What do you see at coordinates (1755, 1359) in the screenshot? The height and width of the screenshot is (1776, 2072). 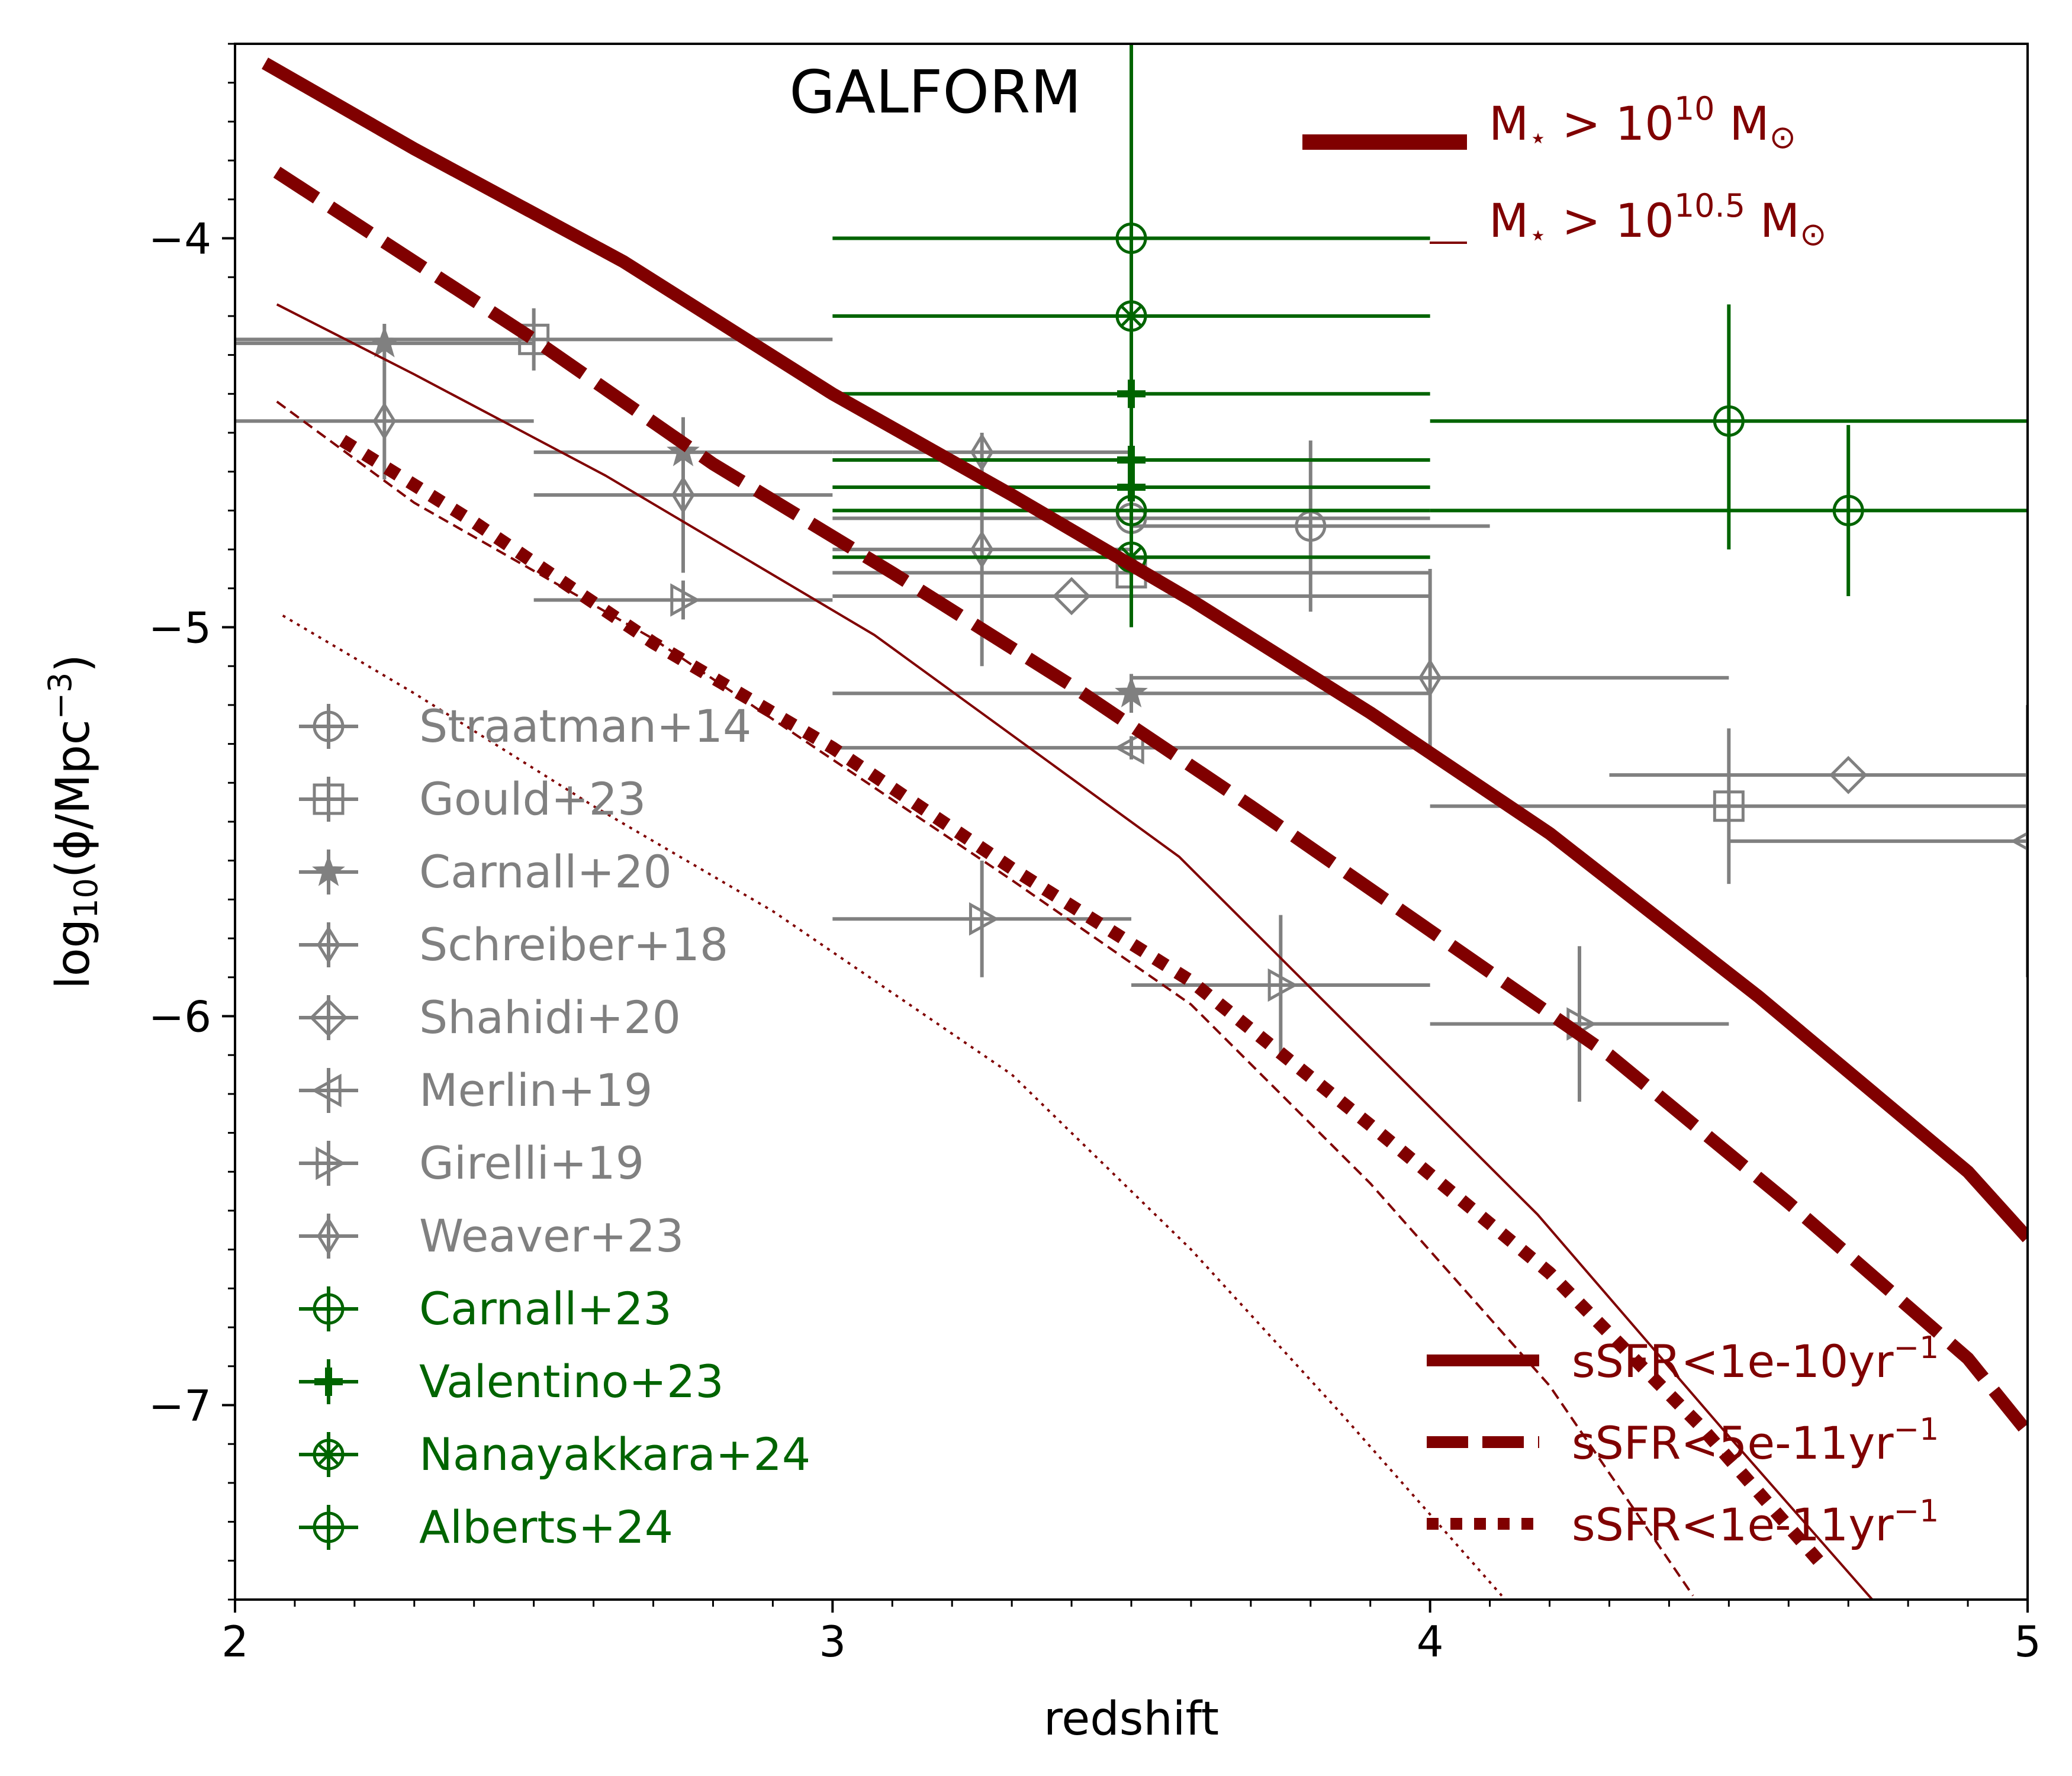 I see `ssfr-legend-label-solid: sSFR<1e-10yr−1` at bounding box center [1755, 1359].